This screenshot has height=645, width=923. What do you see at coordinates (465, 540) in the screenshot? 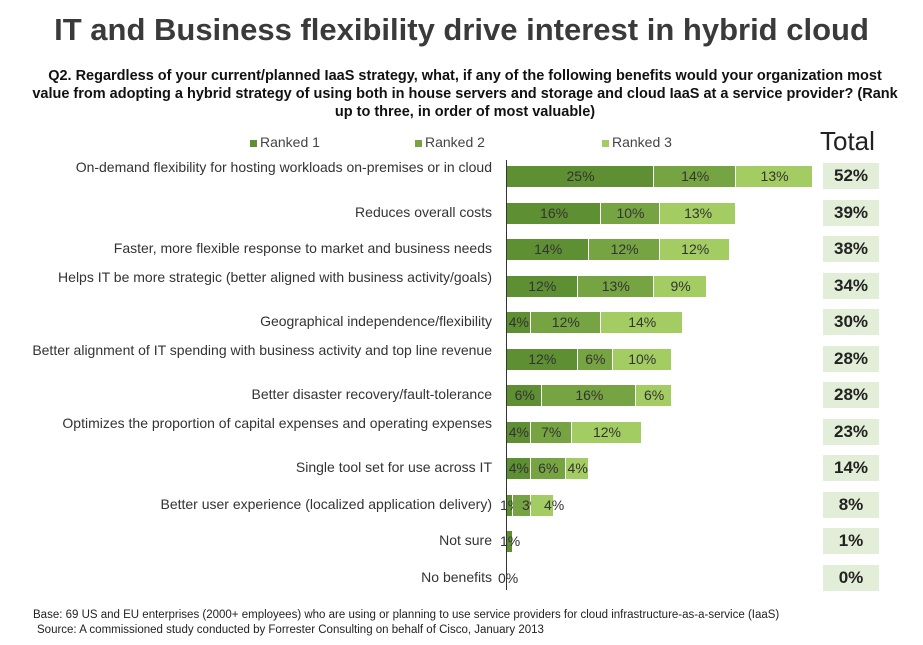
I see `category-label: Not sure` at bounding box center [465, 540].